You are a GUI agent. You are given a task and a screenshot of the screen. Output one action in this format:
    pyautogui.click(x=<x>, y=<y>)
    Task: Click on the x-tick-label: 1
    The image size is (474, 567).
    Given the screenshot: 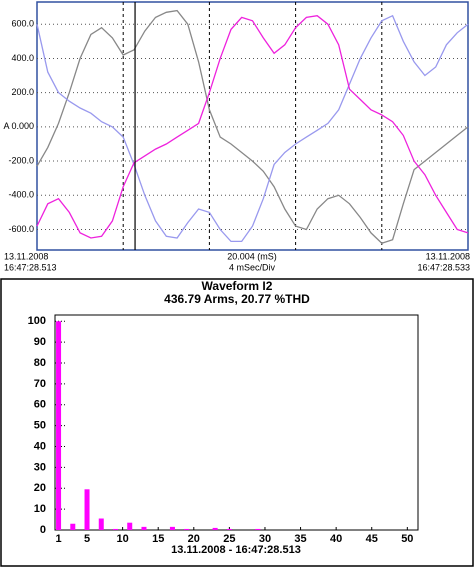 What is the action you would take?
    pyautogui.click(x=58, y=539)
    